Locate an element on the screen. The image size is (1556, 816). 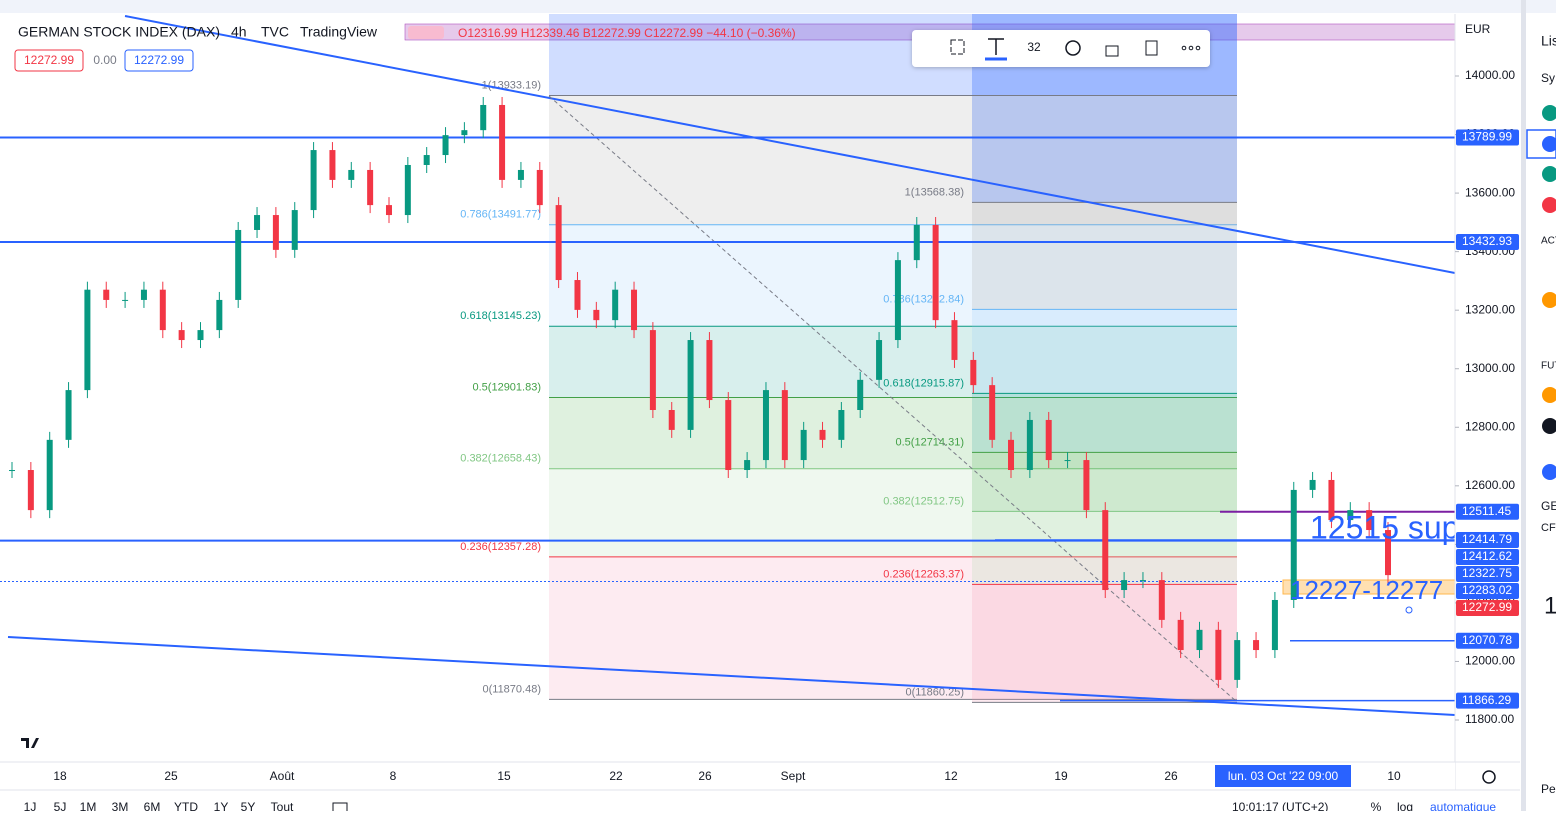
range-button: Tout is located at coordinates (282, 807).